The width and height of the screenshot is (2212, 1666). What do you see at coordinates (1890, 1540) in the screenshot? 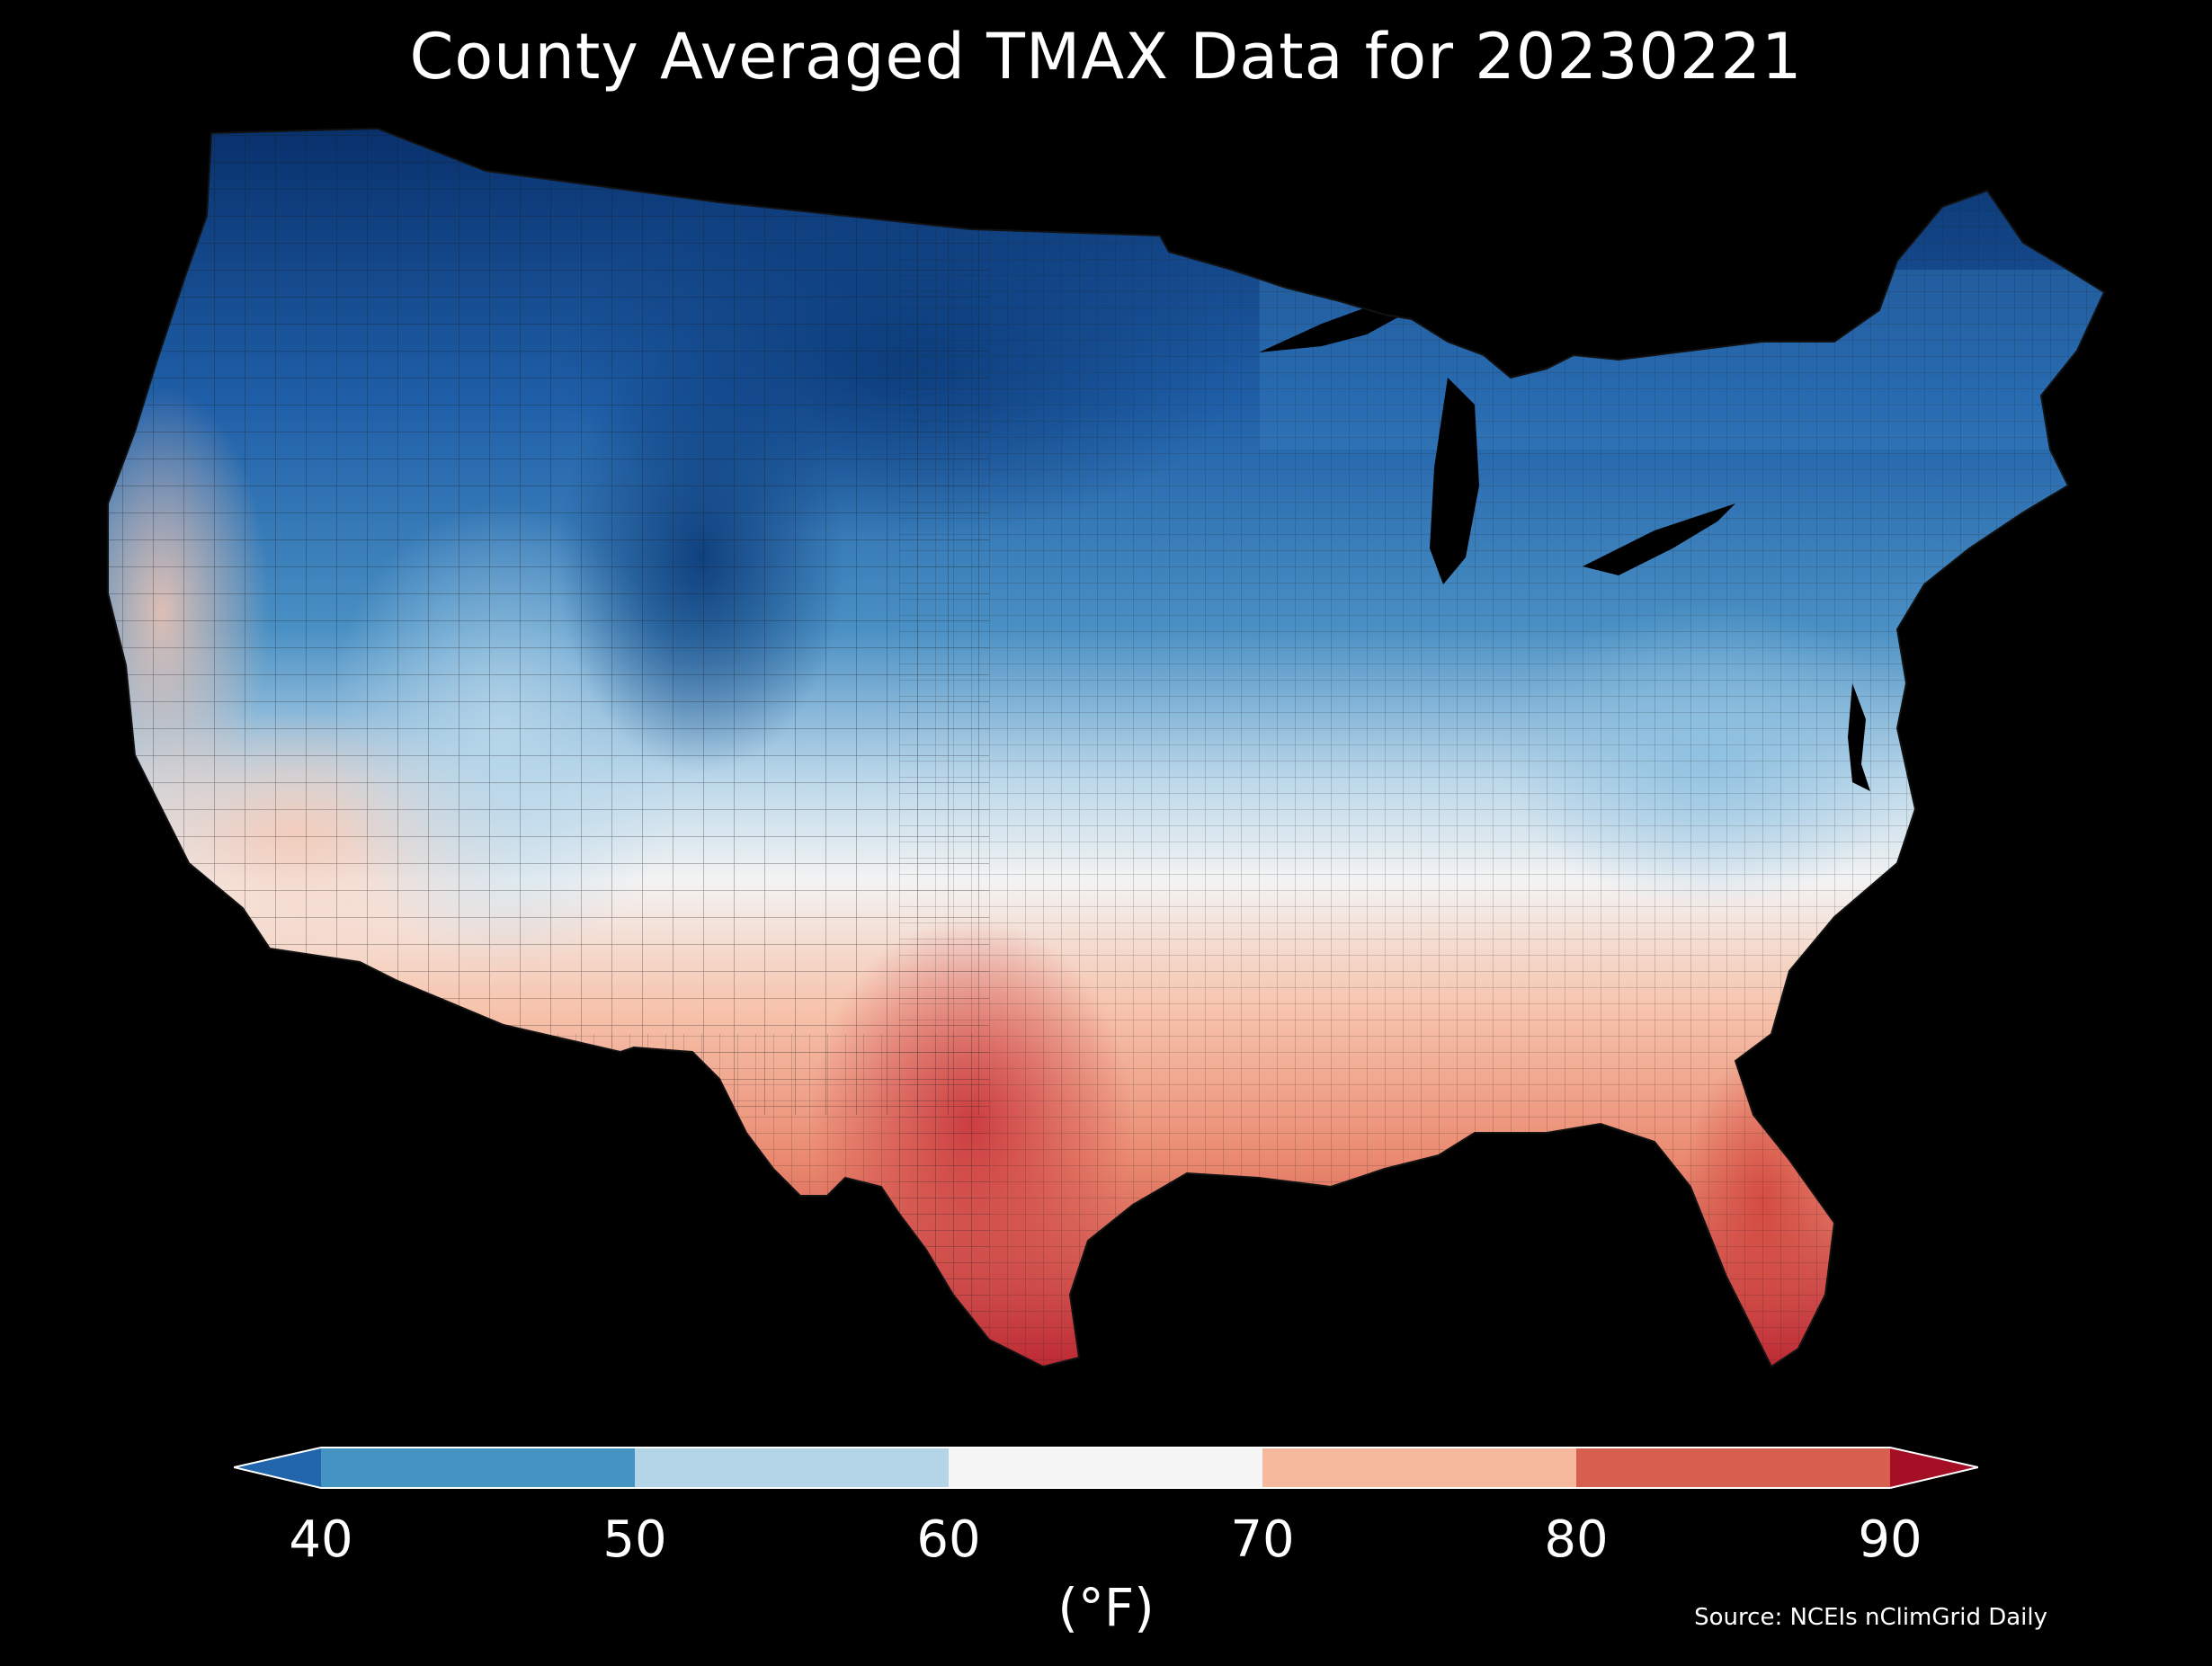
I see `colorbar-tick-label: 90` at bounding box center [1890, 1540].